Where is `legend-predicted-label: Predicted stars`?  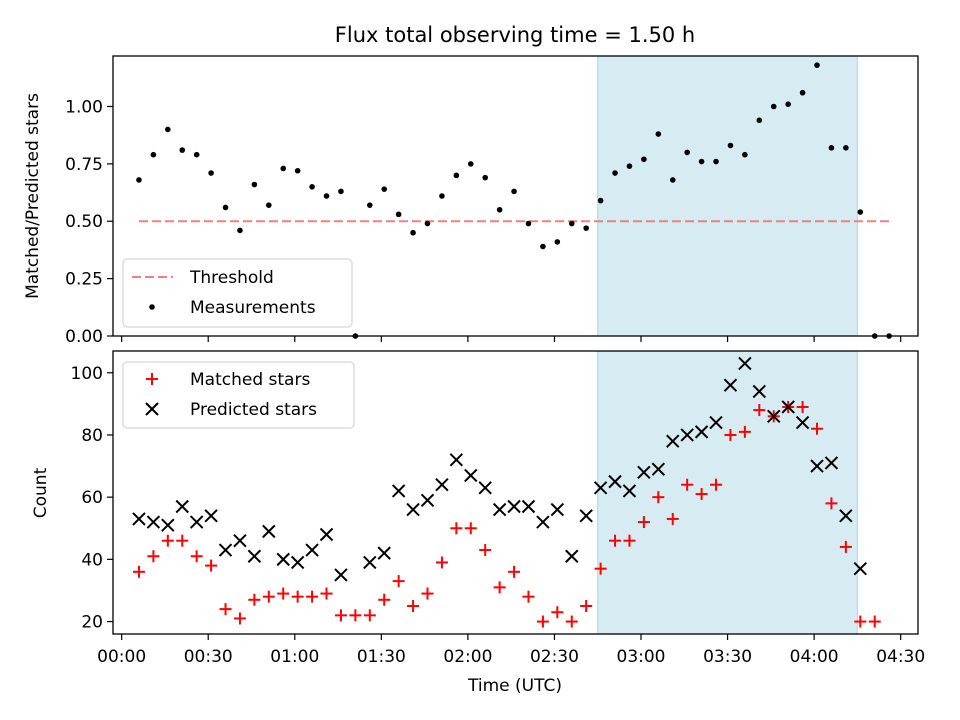 legend-predicted-label: Predicted stars is located at coordinates (253, 410).